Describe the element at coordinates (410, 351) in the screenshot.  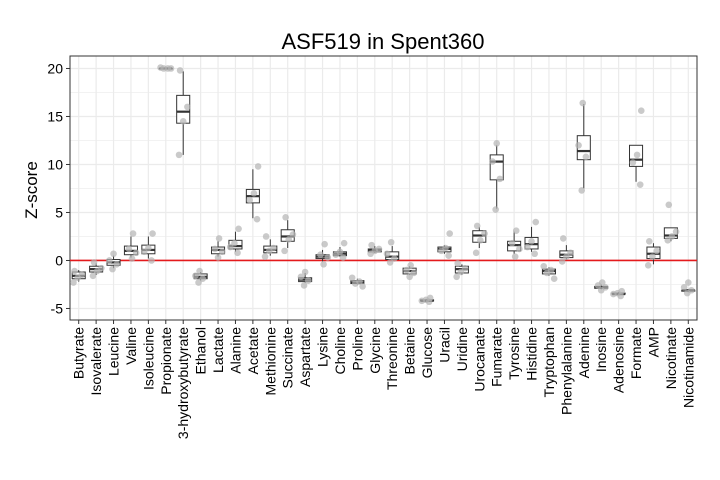
I see `x-tick-label: Betaine` at that location.